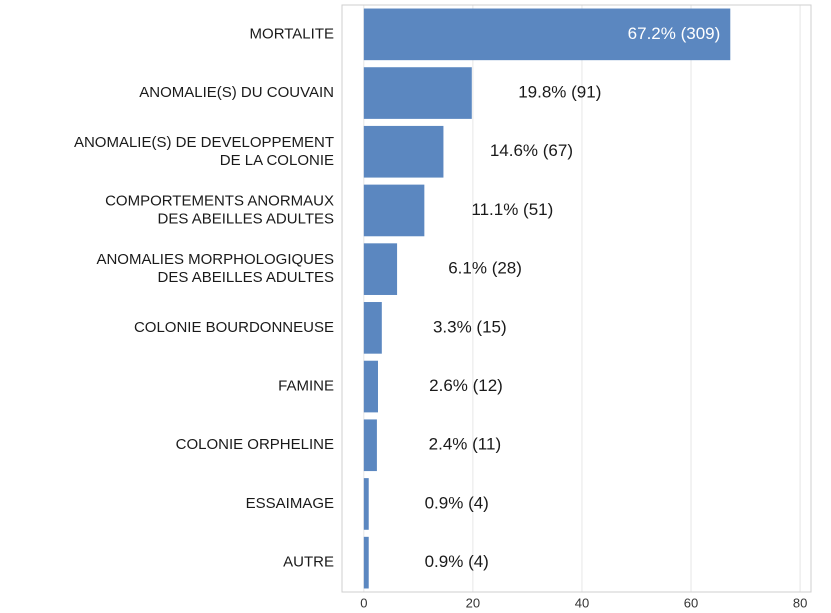 The height and width of the screenshot is (613, 831). I want to click on x-tick-label: 20, so click(473, 602).